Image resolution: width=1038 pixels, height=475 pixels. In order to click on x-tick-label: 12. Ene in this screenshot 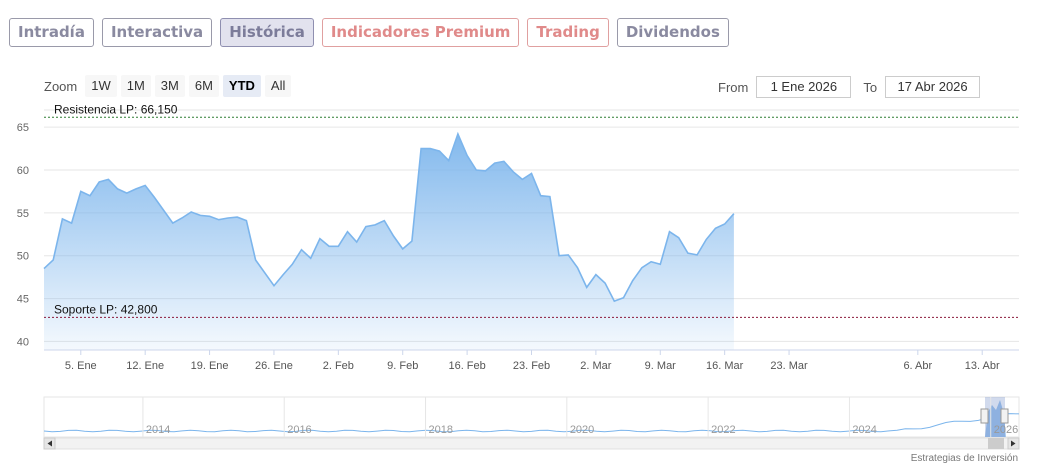, I will do `click(145, 366)`.